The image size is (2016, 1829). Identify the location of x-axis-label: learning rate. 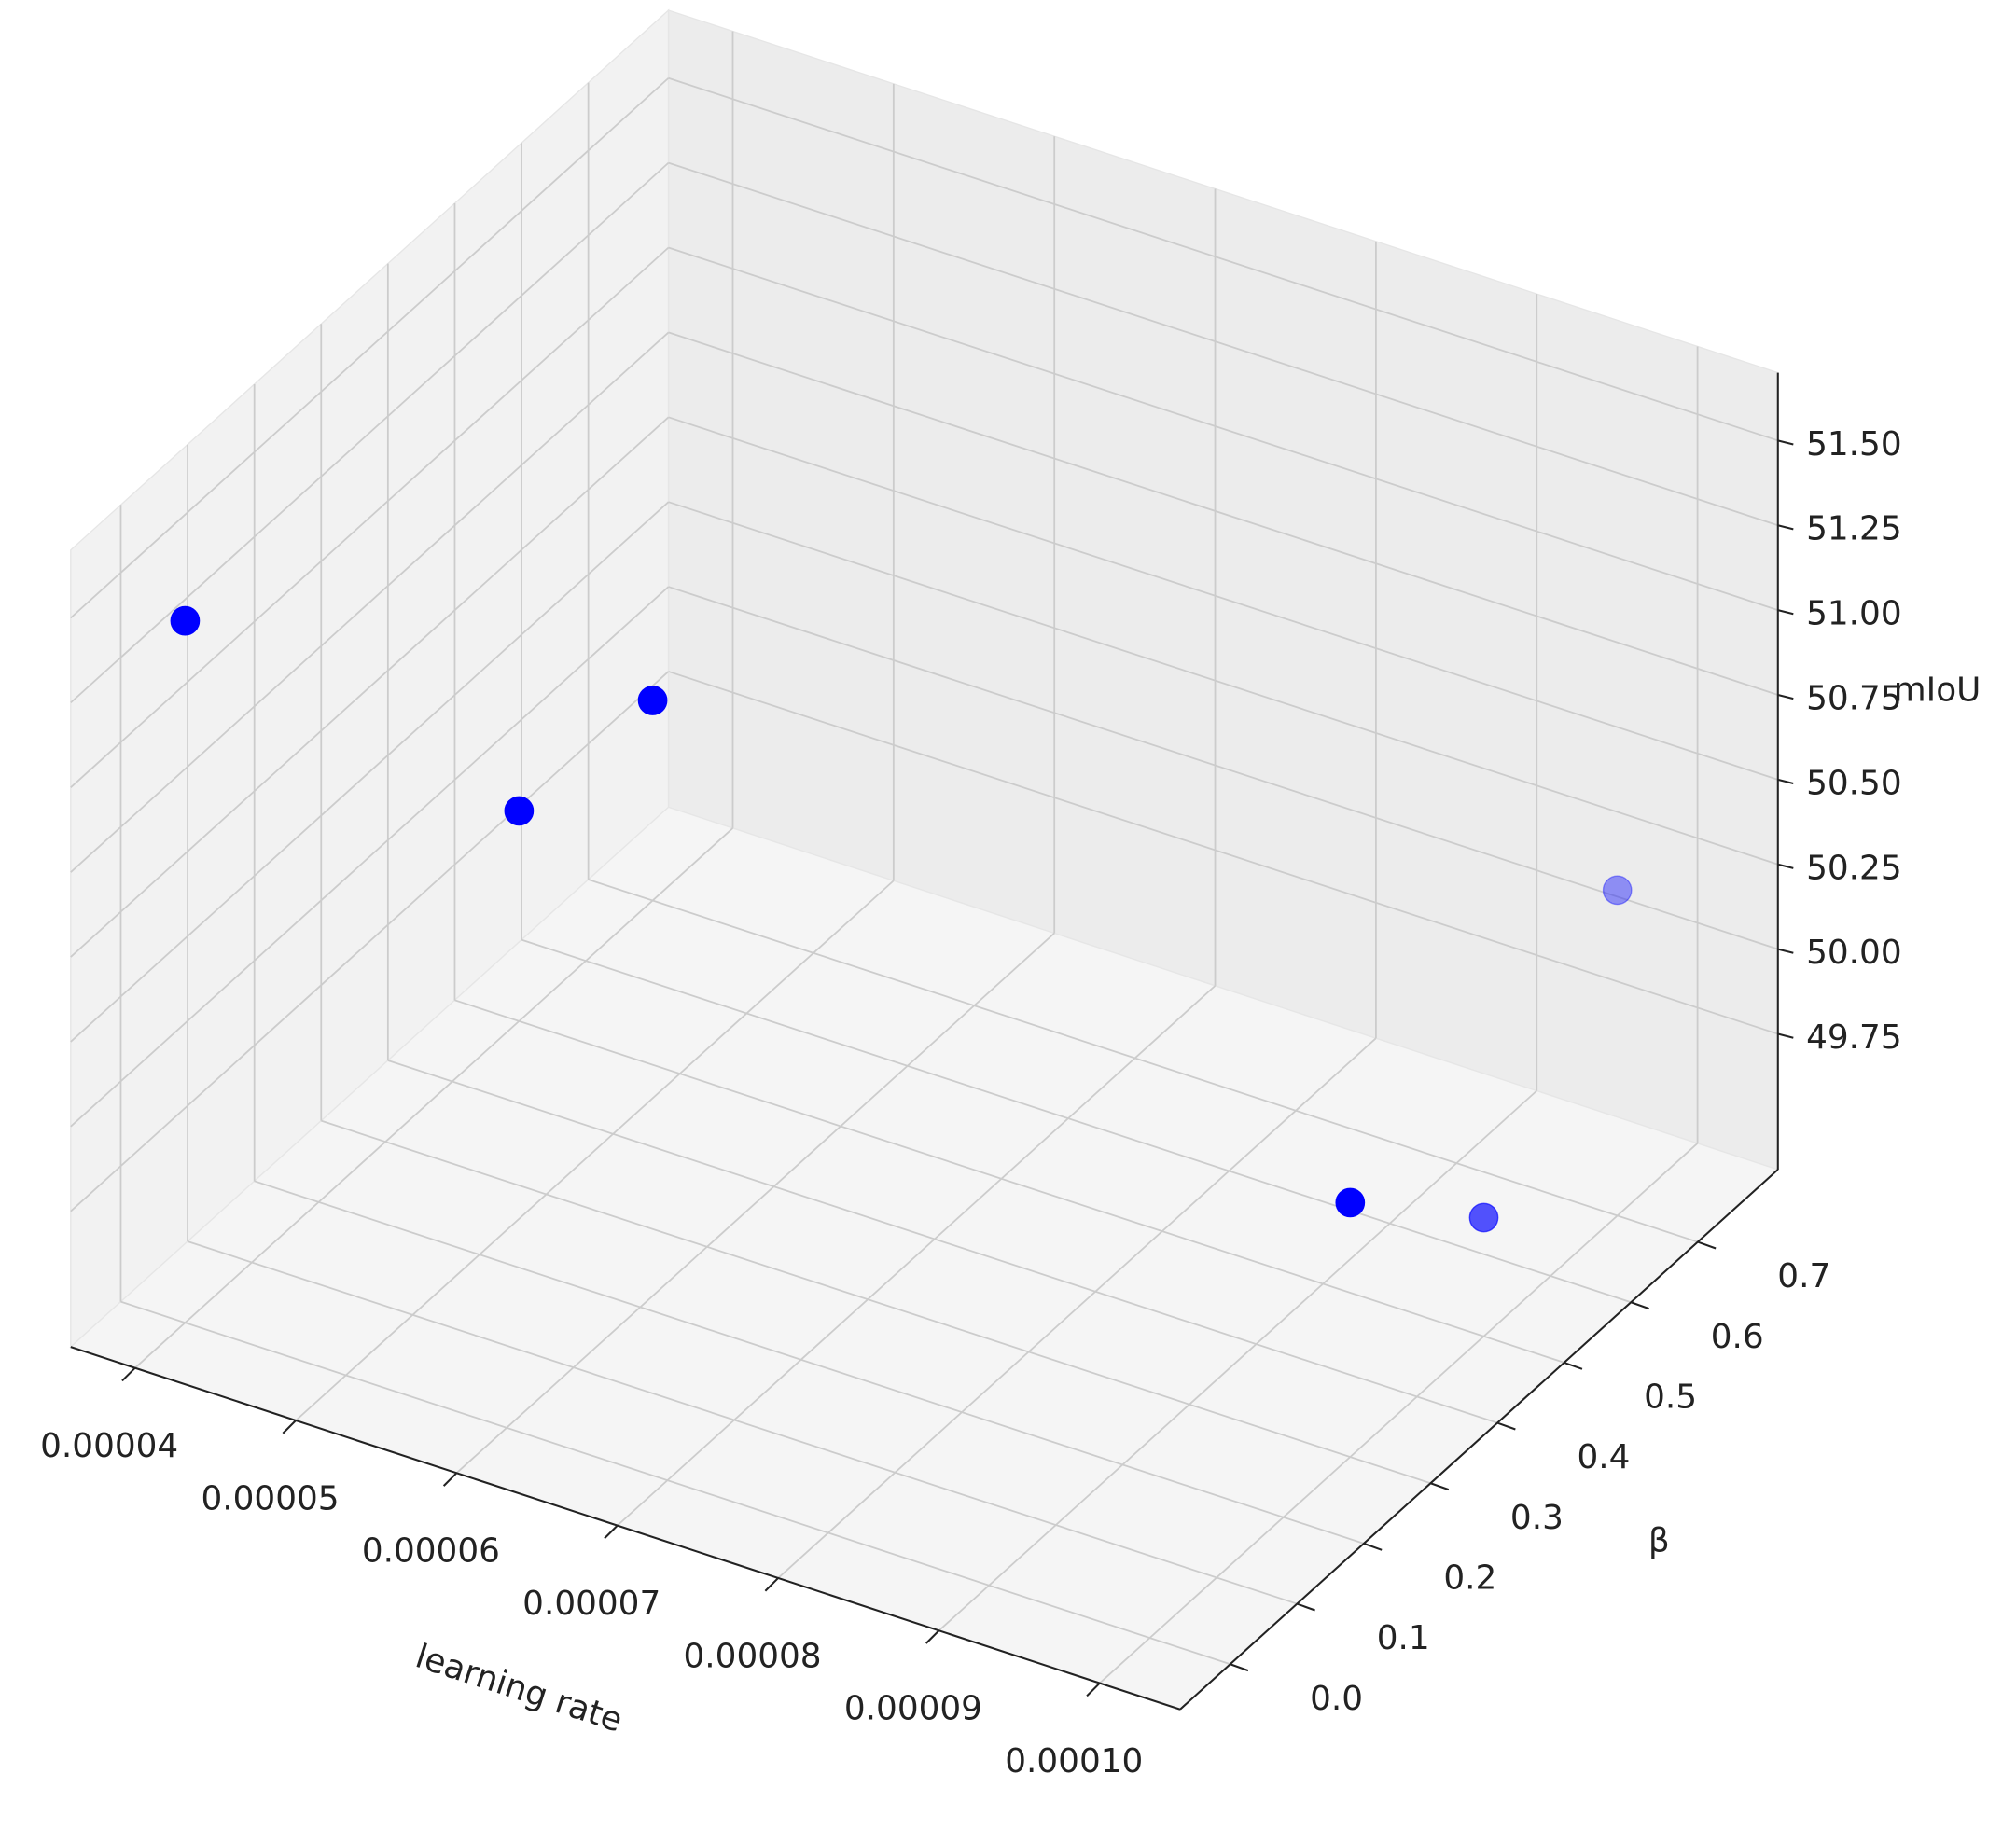
(519, 1688).